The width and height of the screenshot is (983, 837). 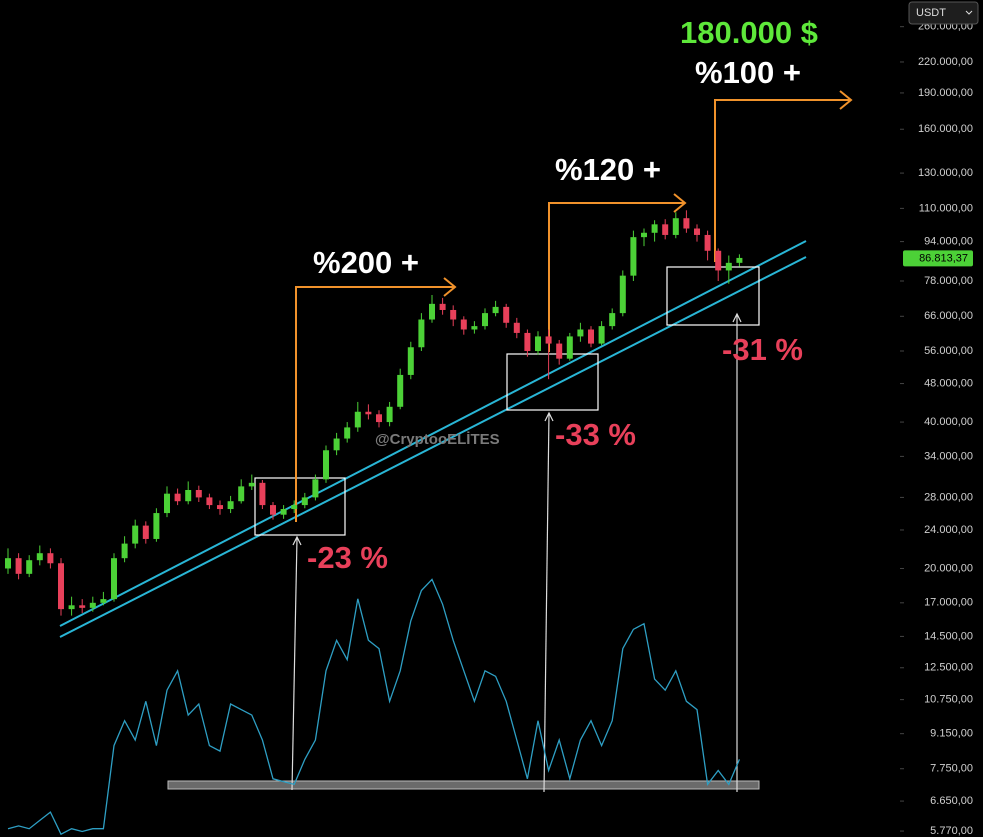 What do you see at coordinates (946, 208) in the screenshot?
I see `y-tick-label: 110.000,00` at bounding box center [946, 208].